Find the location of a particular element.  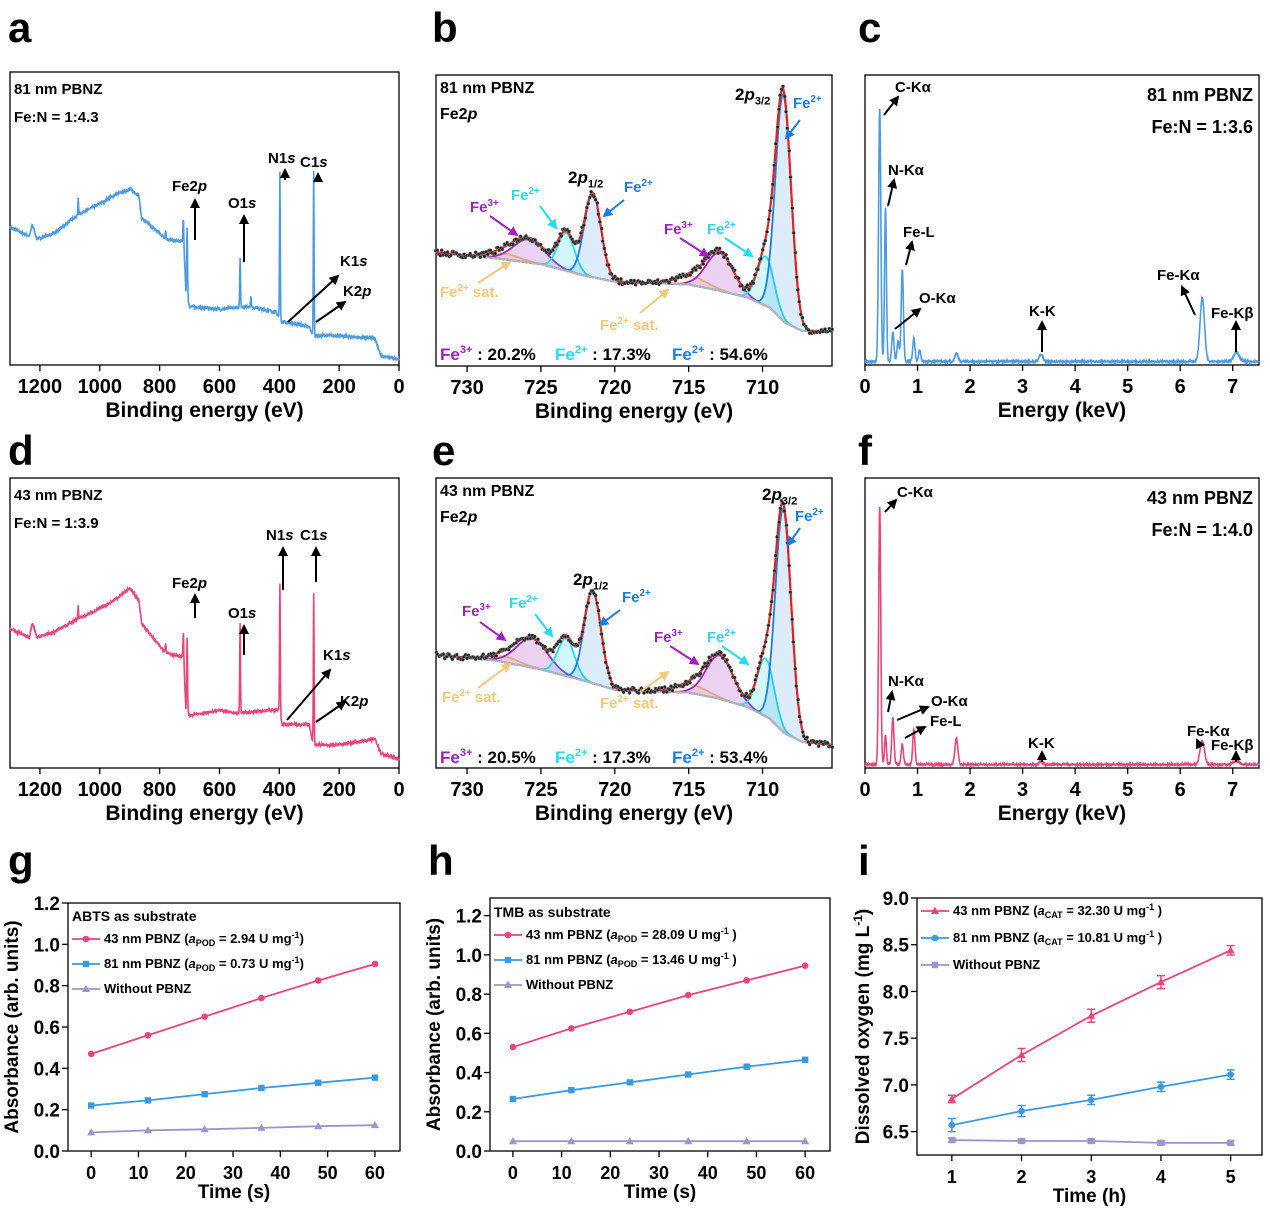

peak-label: Fe2p is located at coordinates (189, 583).